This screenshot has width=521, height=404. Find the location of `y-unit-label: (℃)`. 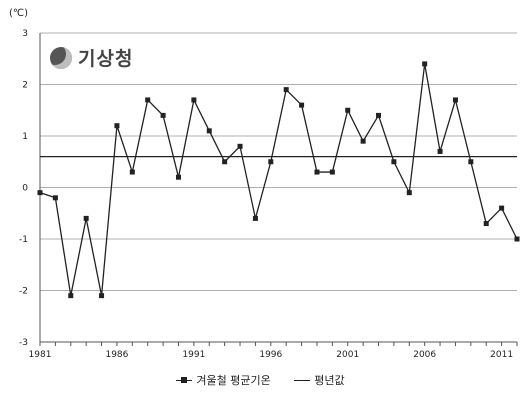

y-unit-label: (℃) is located at coordinates (18, 13).